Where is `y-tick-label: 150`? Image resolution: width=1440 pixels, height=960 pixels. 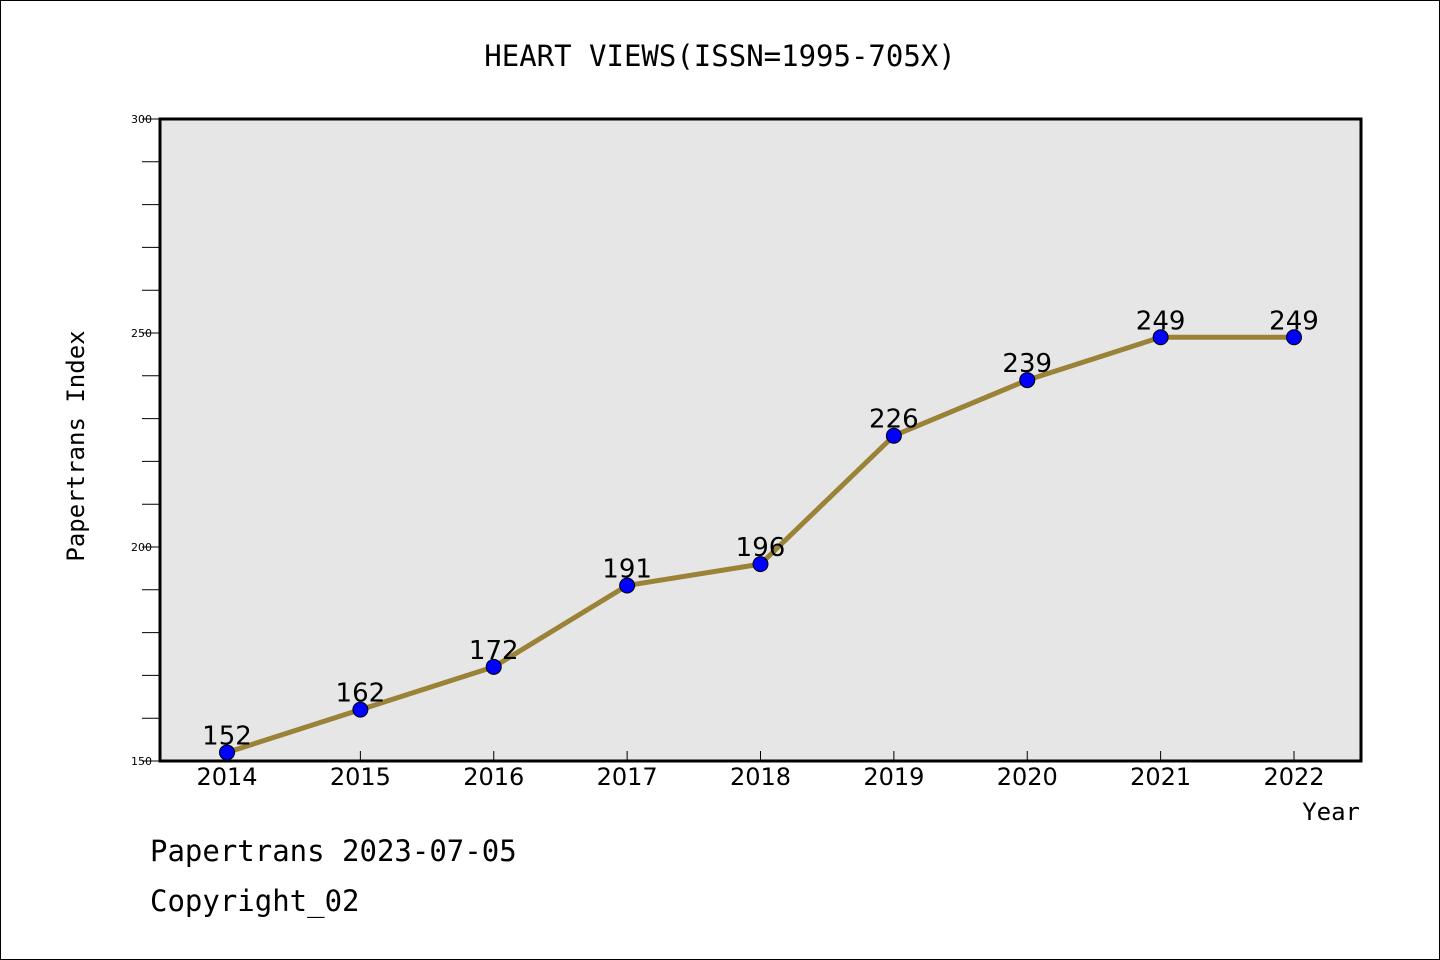
y-tick-label: 150 is located at coordinates (141, 761).